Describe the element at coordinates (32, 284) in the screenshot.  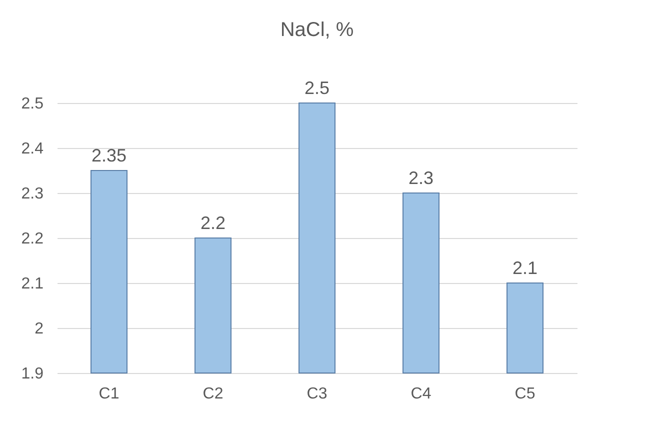
I see `y-tick-label: 2.1` at that location.